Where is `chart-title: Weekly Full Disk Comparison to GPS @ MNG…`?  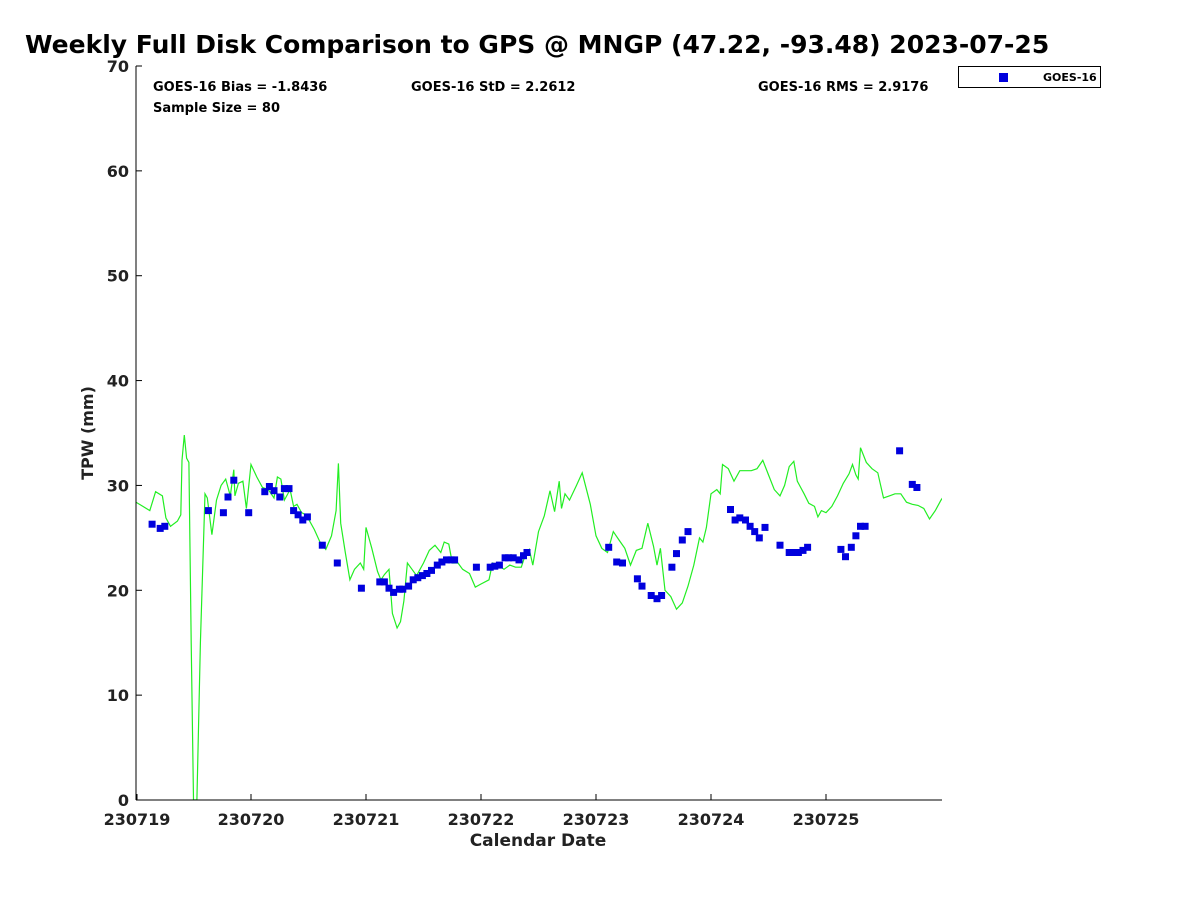
chart-title: Weekly Full Disk Comparison to GPS @ MNG… is located at coordinates (537, 44).